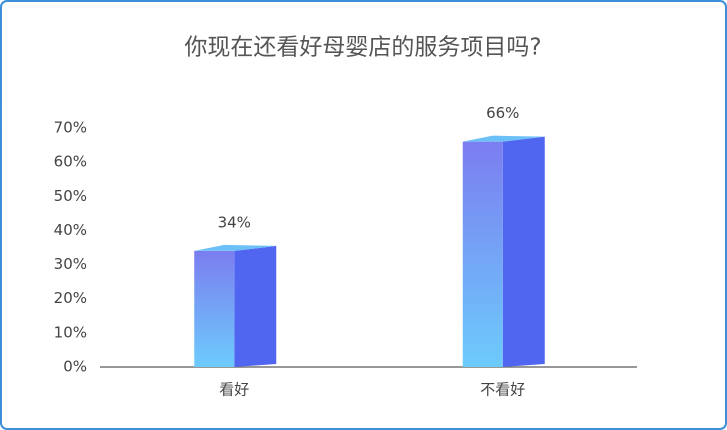 The height and width of the screenshot is (430, 727). I want to click on x-tick-label: 不看好, so click(502, 390).